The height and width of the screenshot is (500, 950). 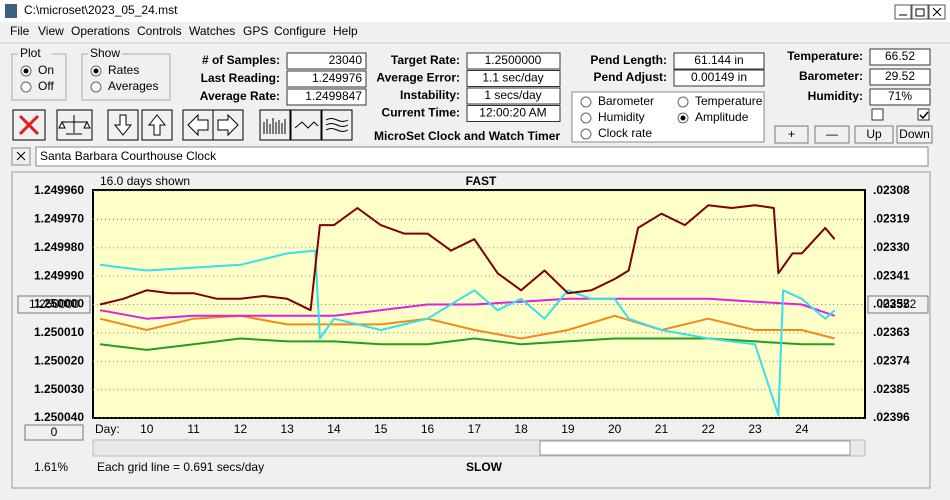 What do you see at coordinates (59, 219) in the screenshot?
I see `y-tick-label: 1.249970` at bounding box center [59, 219].